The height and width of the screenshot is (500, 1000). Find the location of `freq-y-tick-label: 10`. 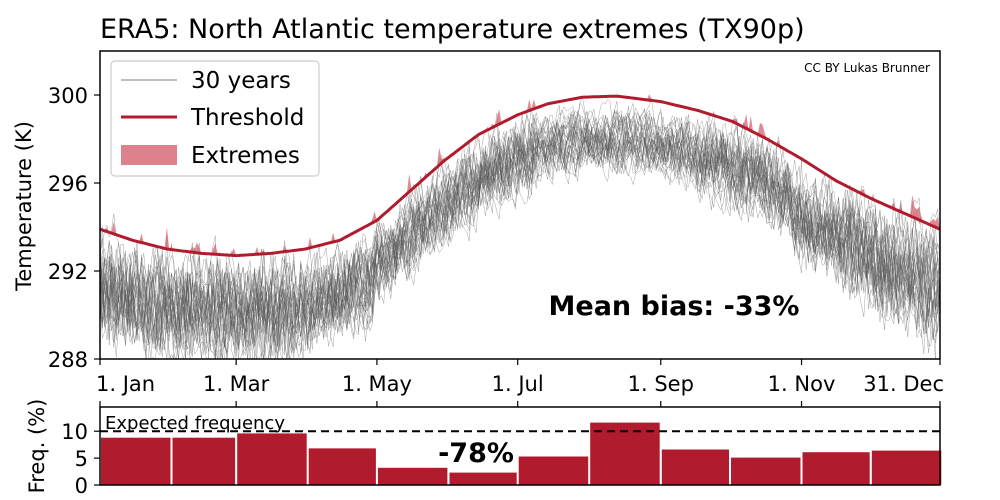

freq-y-tick-label: 10 is located at coordinates (74, 432).